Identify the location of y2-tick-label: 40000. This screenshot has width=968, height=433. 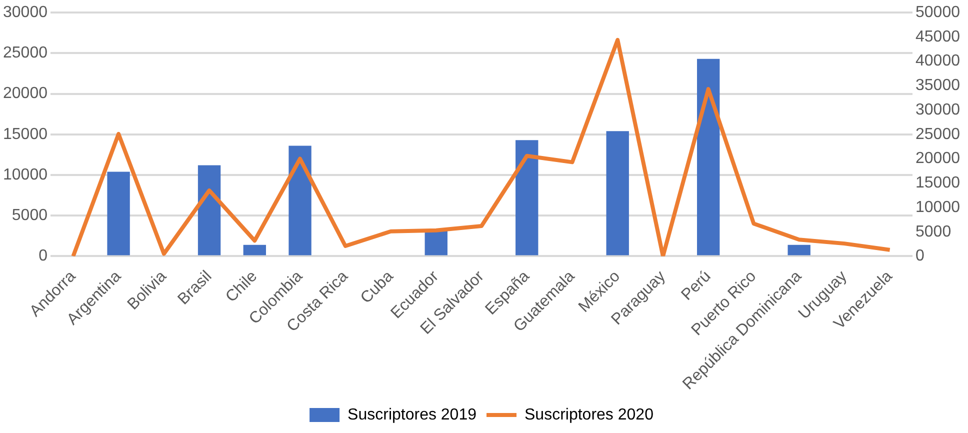
(938, 61).